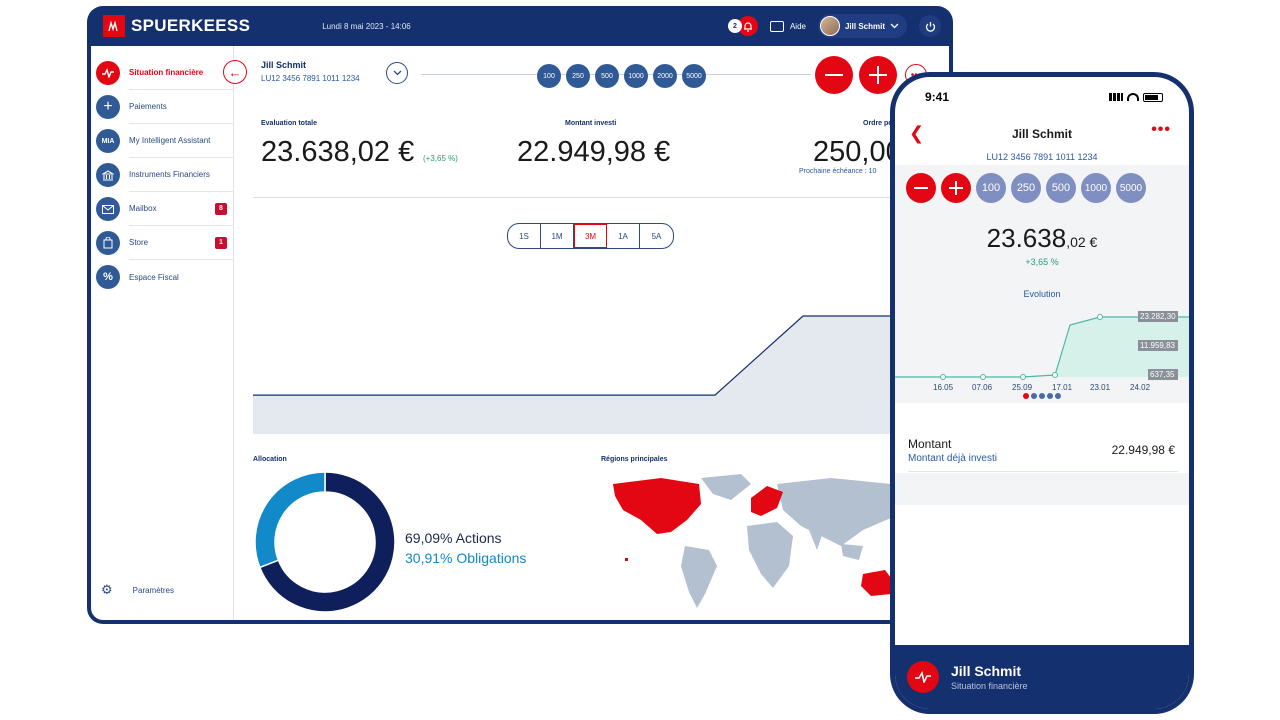  I want to click on evolution-label: Evolution, so click(1042, 294).